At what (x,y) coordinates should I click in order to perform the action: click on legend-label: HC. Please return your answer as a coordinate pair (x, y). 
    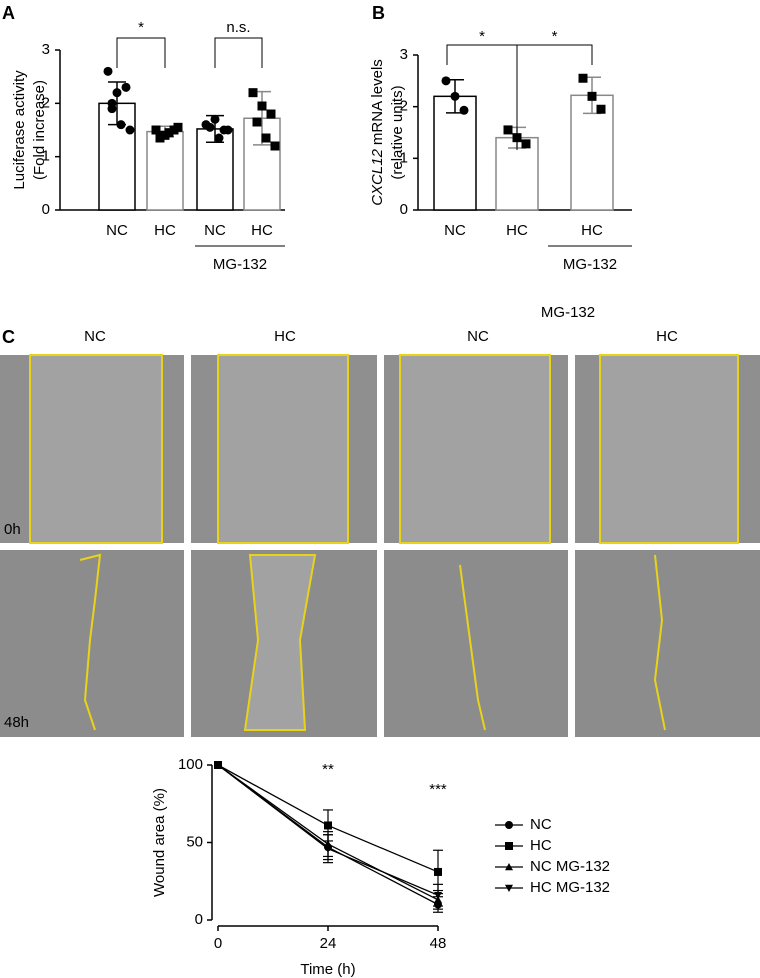
    Looking at the image, I should click on (541, 845).